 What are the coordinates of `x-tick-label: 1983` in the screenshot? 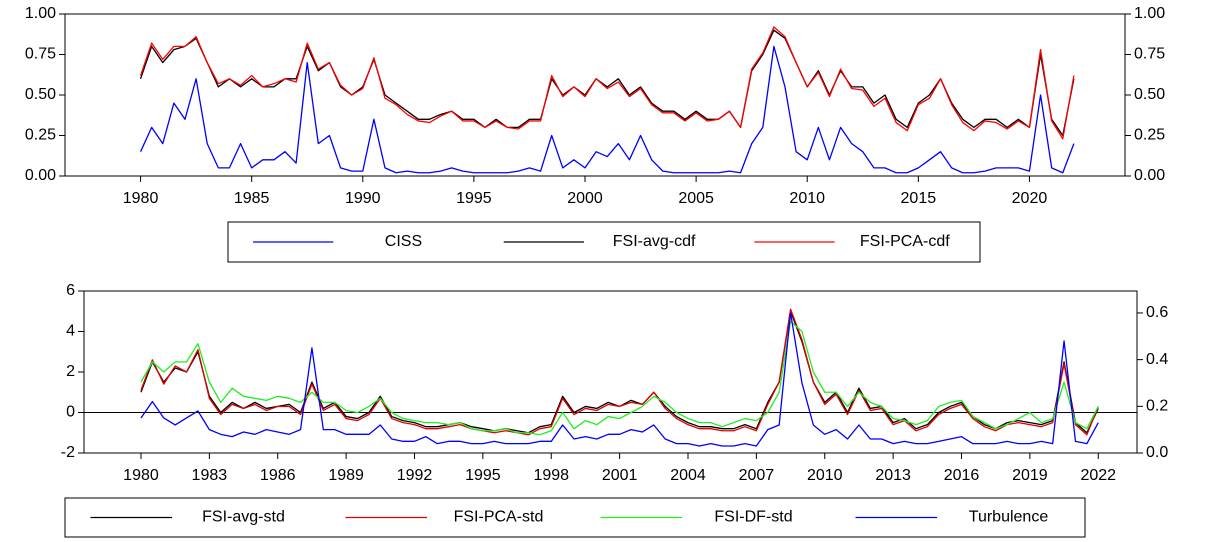 It's located at (210, 475).